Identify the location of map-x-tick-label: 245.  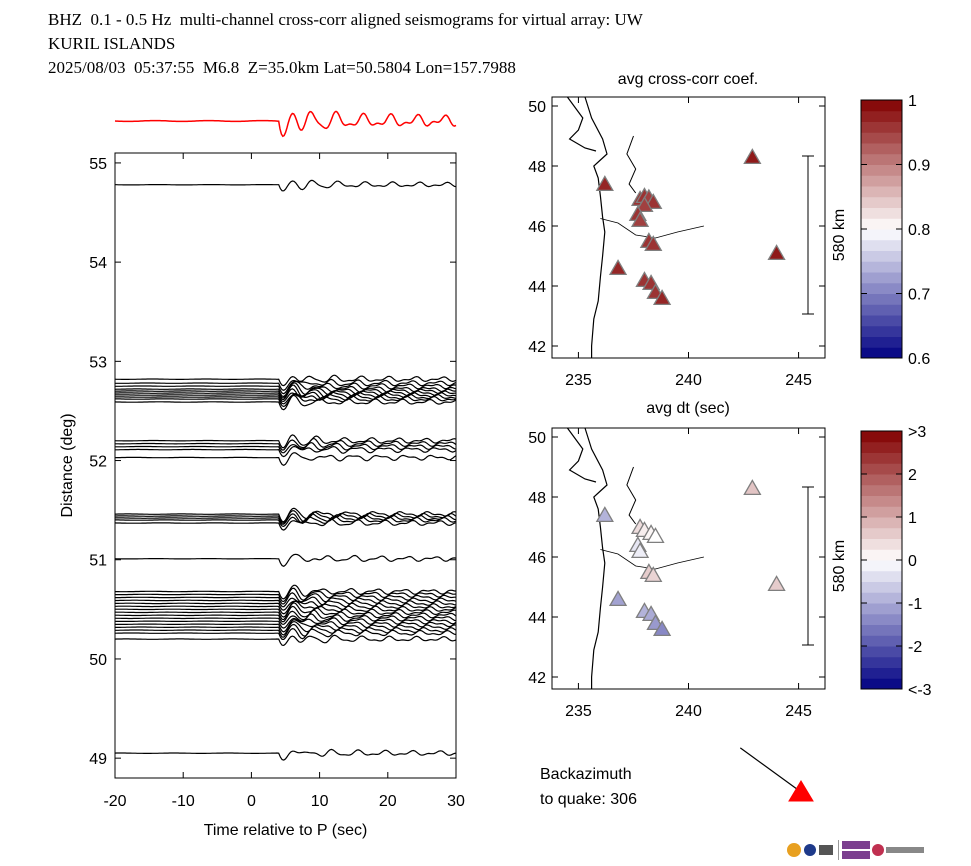
(798, 711).